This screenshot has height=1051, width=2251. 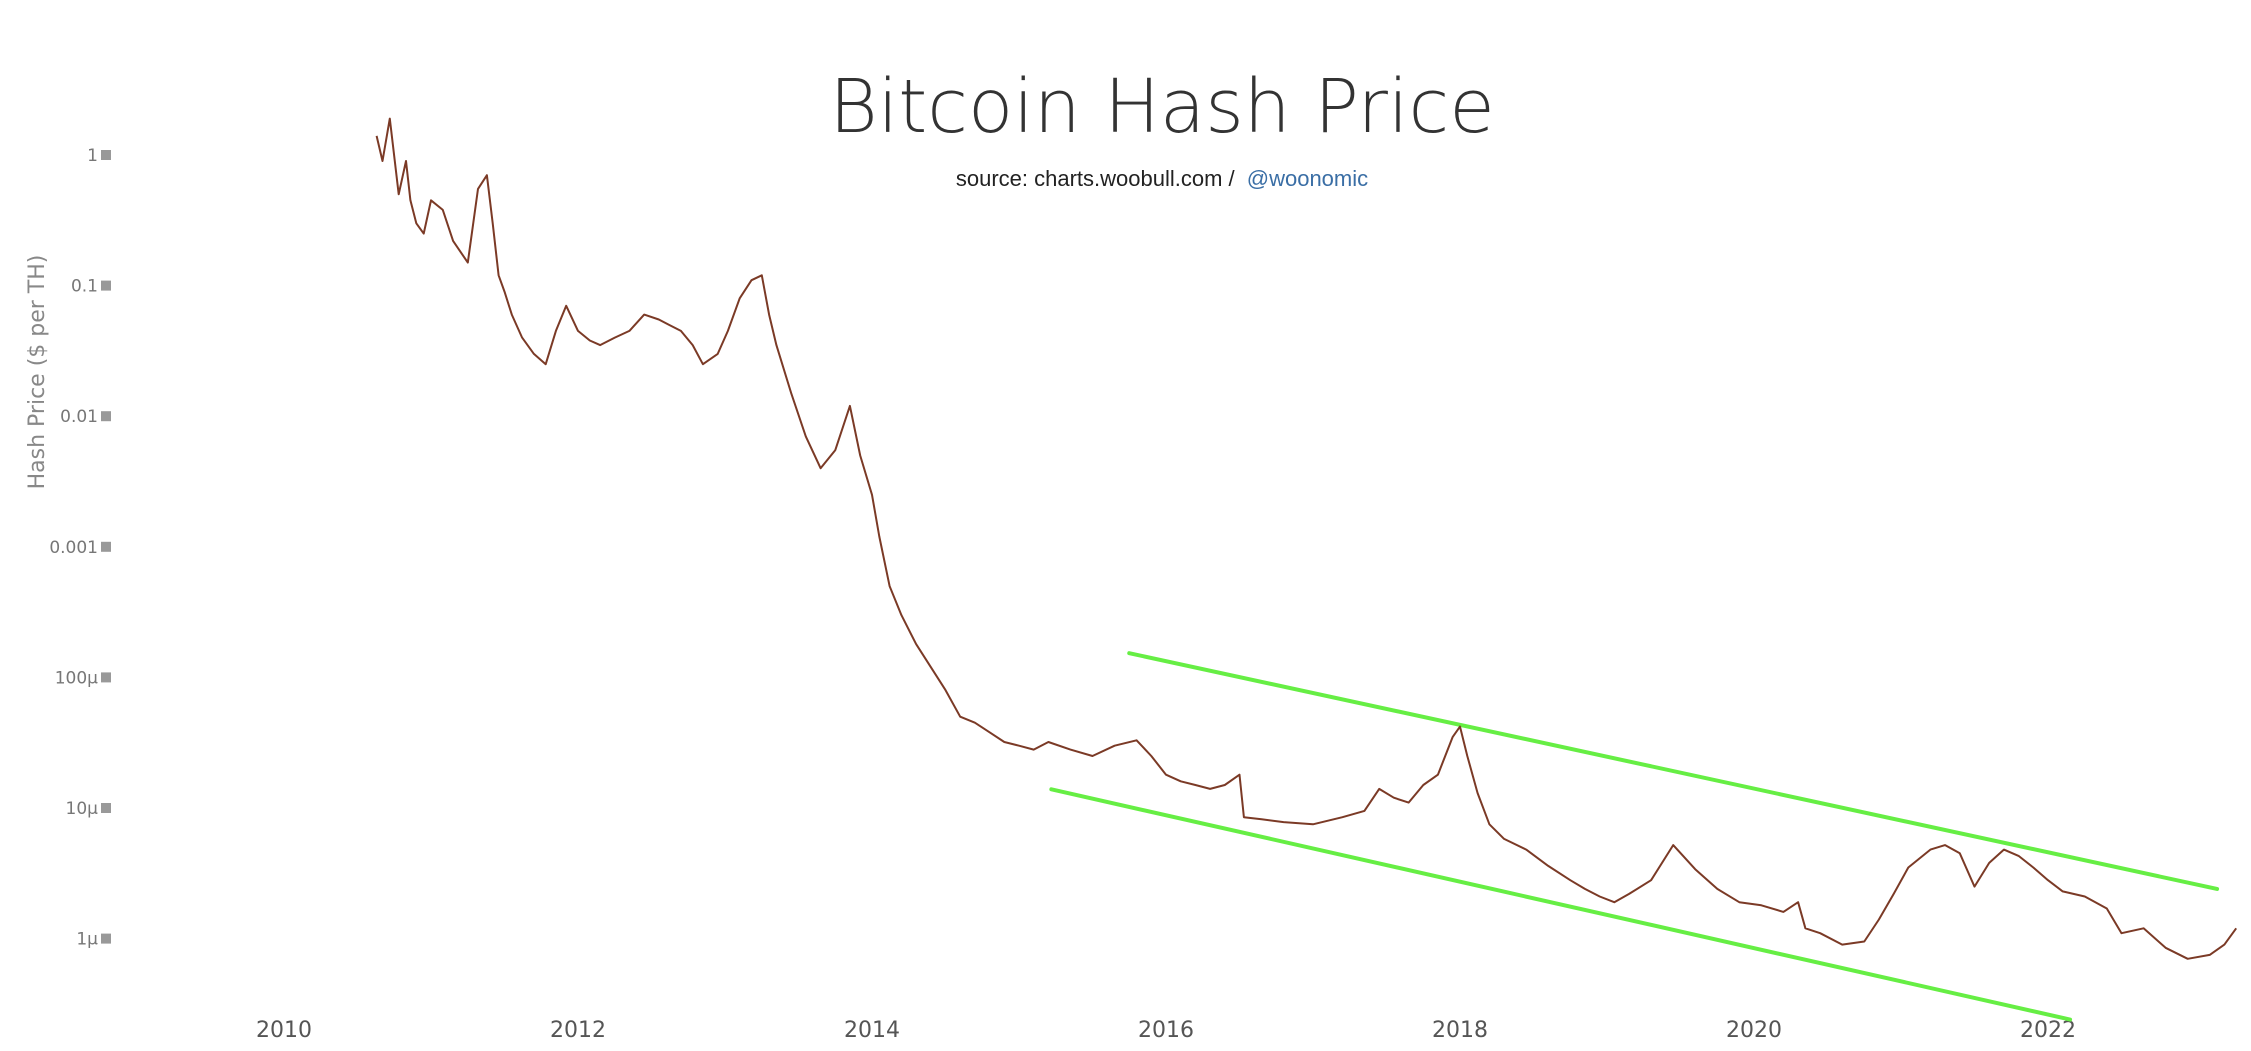 I want to click on y-tick-label: 100μ, so click(x=76, y=678).